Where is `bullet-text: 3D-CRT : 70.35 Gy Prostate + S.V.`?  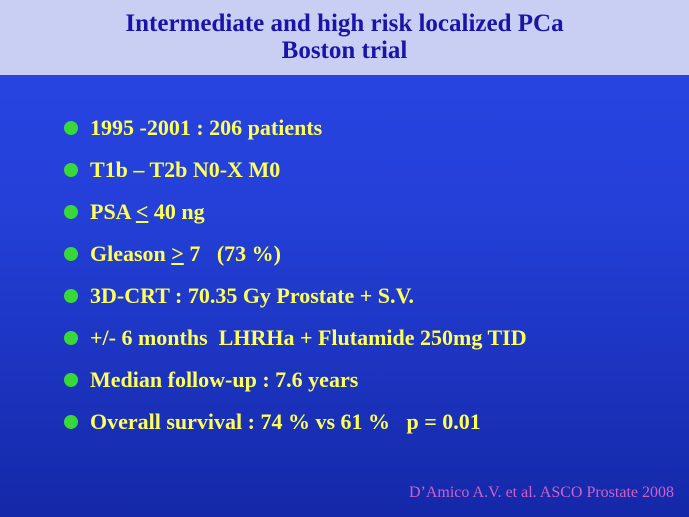
bullet-text: 3D-CRT : 70.35 Gy Prostate + S.V. is located at coordinates (252, 296).